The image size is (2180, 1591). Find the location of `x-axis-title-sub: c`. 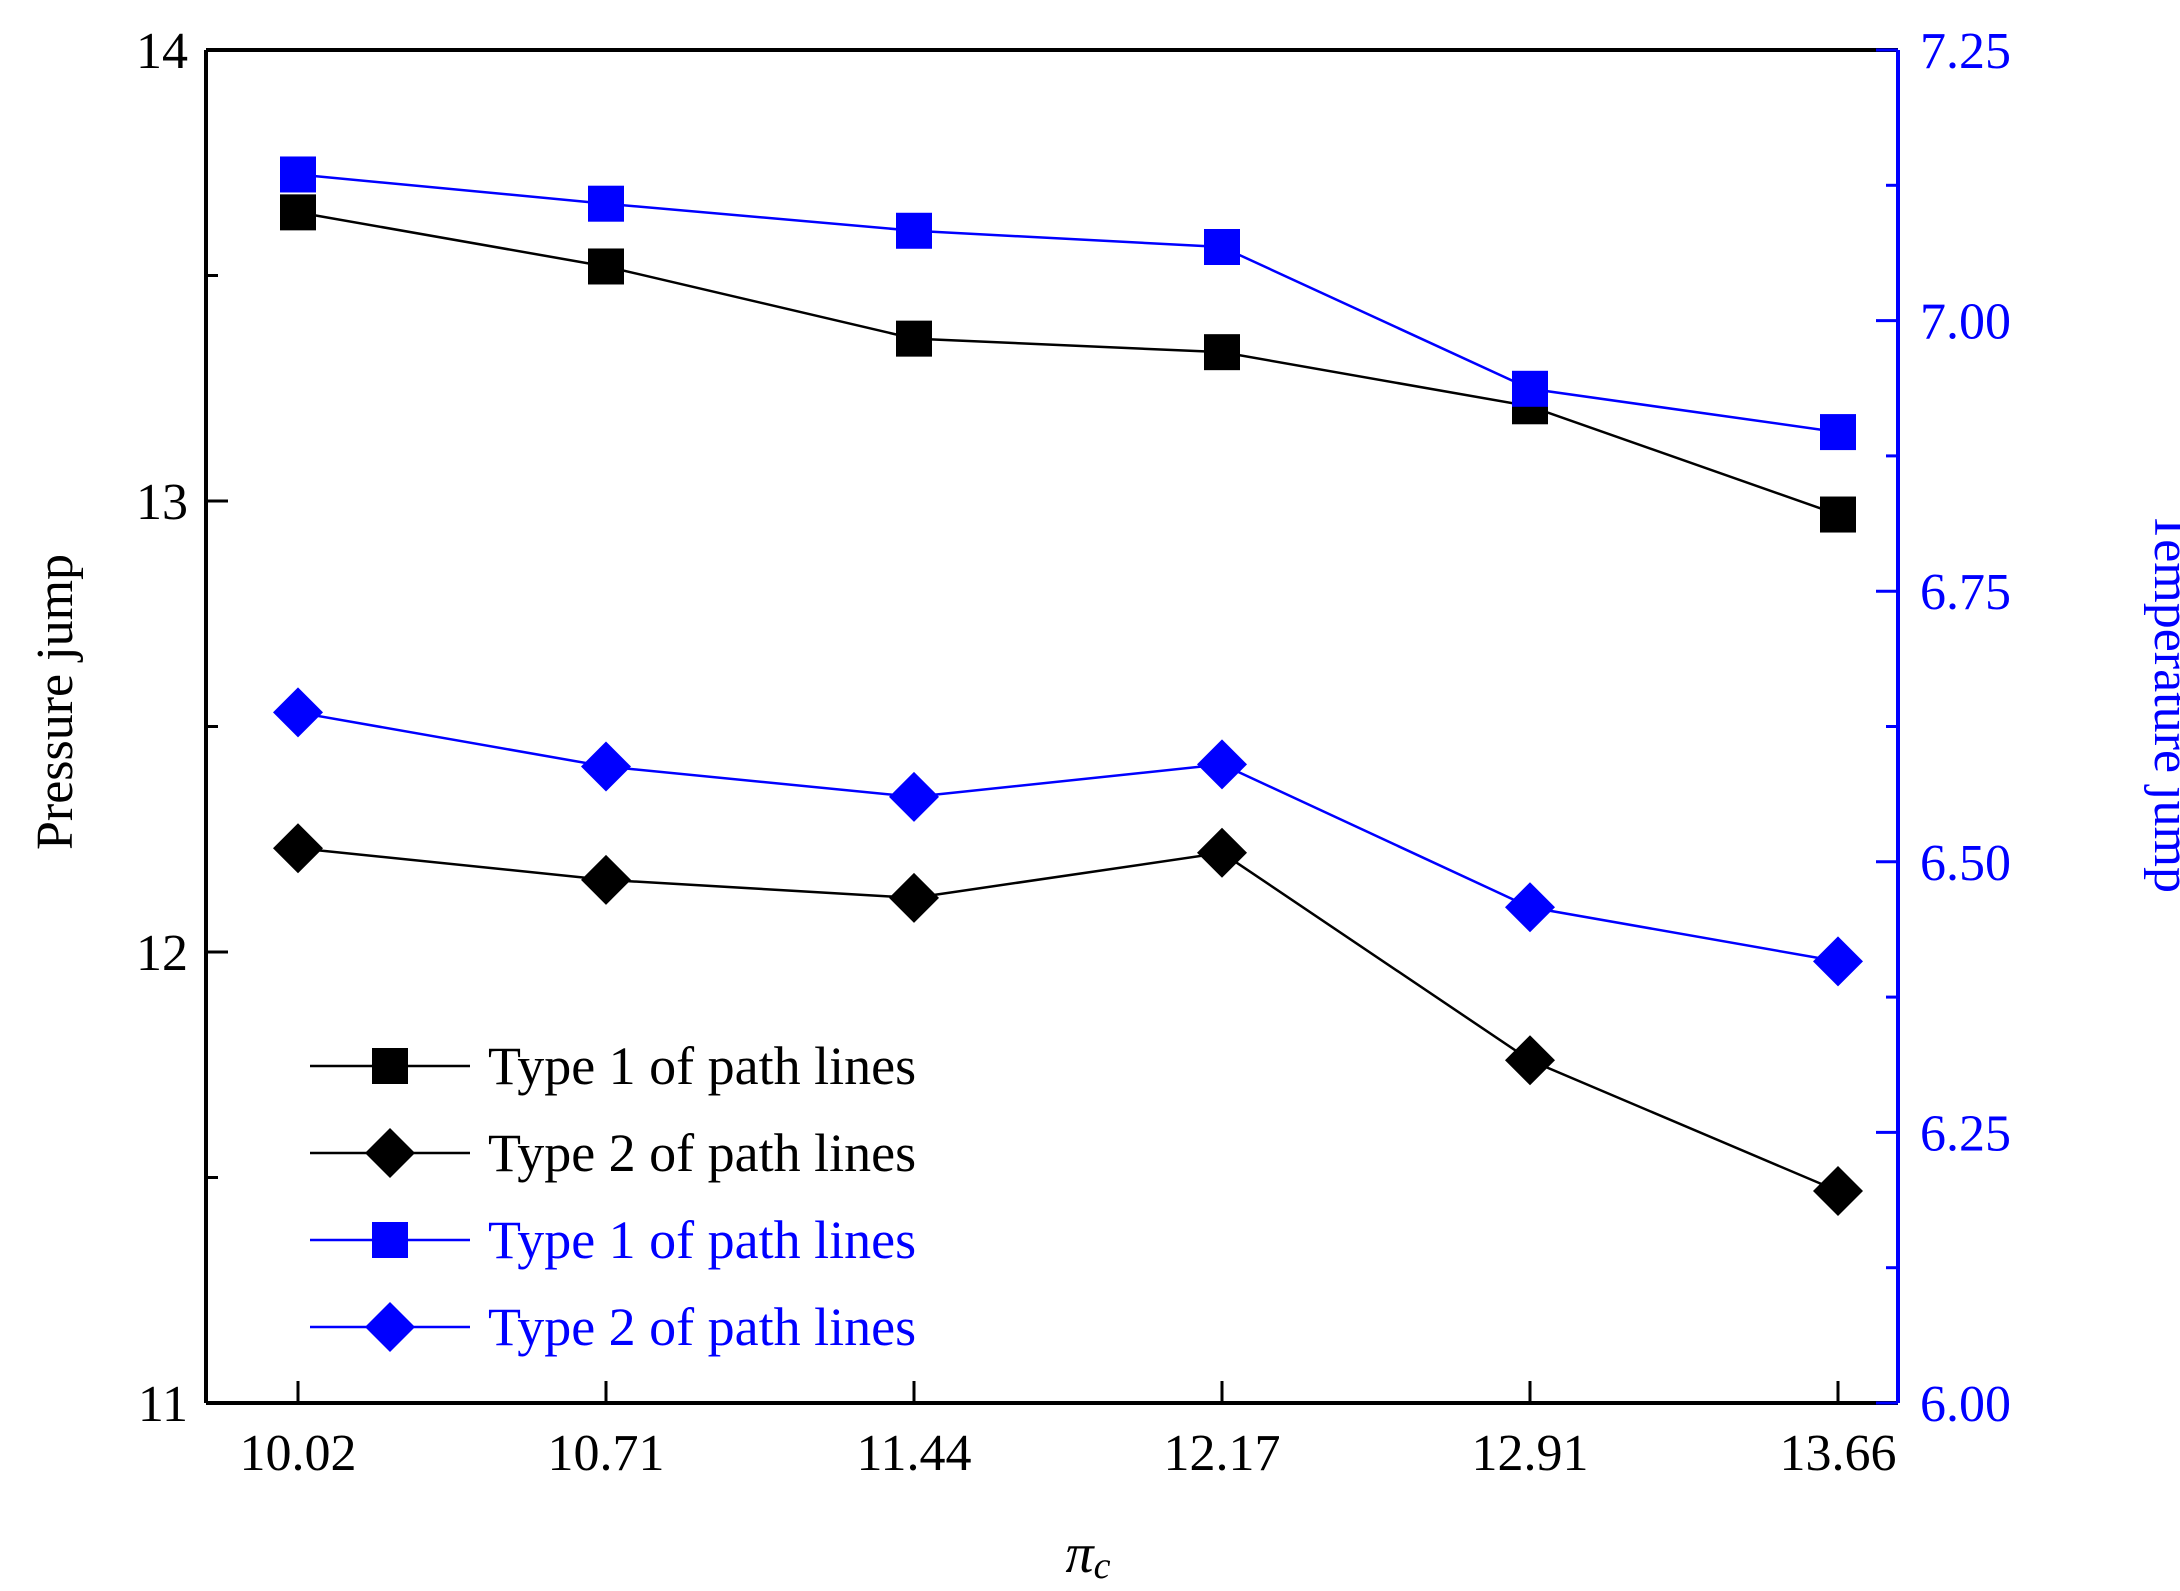

x-axis-title-sub: c is located at coordinates (1102, 1566).